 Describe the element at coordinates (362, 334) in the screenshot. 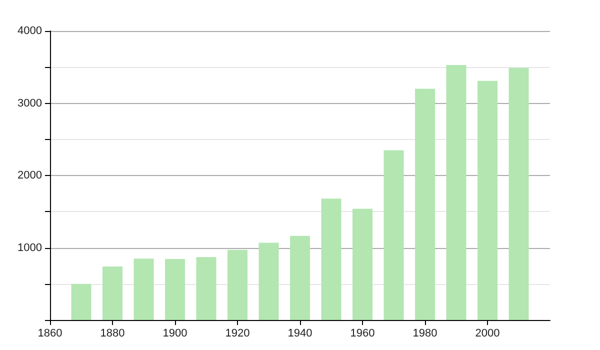

I see `x-tick-label: 1960` at that location.